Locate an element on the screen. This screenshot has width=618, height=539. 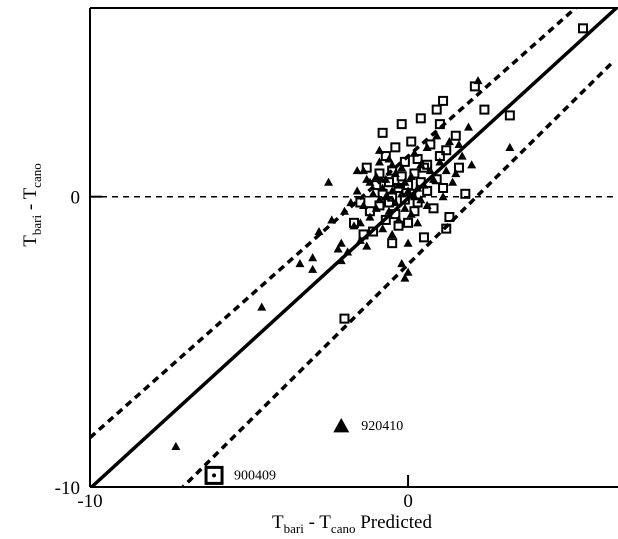
point-annotation: 900409 is located at coordinates (255, 475).